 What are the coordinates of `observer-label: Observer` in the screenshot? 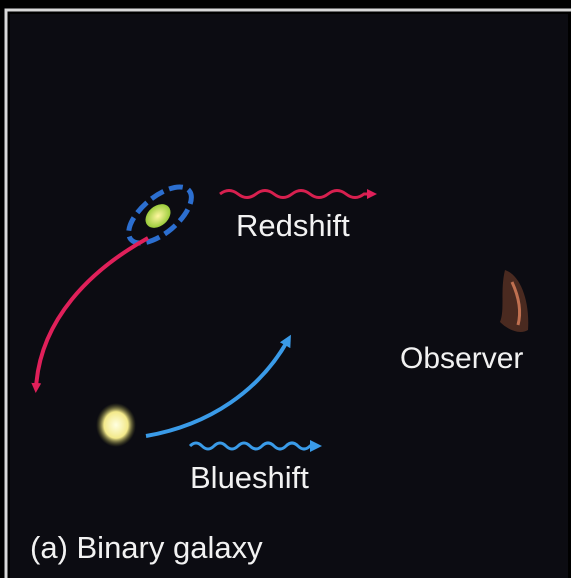 It's located at (461, 358).